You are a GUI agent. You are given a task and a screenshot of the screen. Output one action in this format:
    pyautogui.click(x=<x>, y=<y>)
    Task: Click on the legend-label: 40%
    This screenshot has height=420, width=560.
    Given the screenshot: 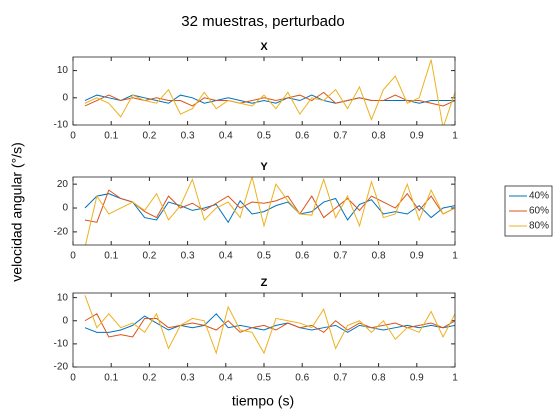 What is the action you would take?
    pyautogui.click(x=539, y=196)
    